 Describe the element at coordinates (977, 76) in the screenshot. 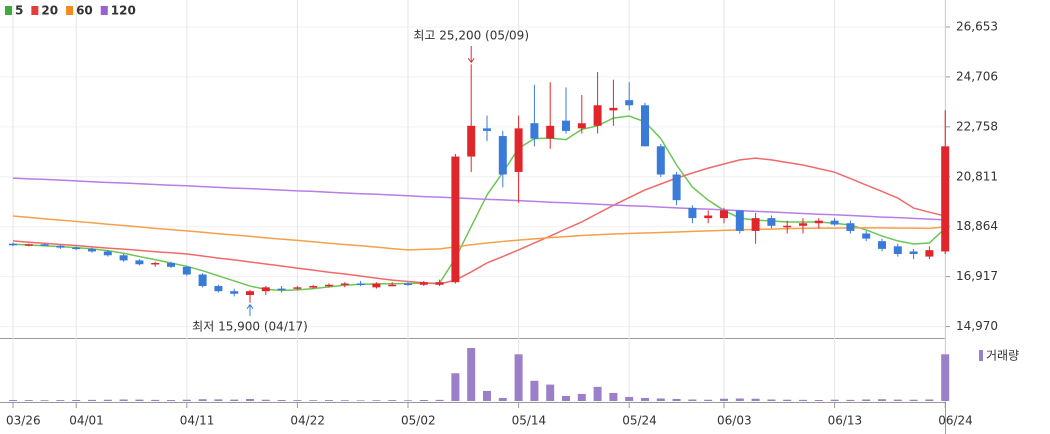

I see `y-tick-label: 24,706` at that location.